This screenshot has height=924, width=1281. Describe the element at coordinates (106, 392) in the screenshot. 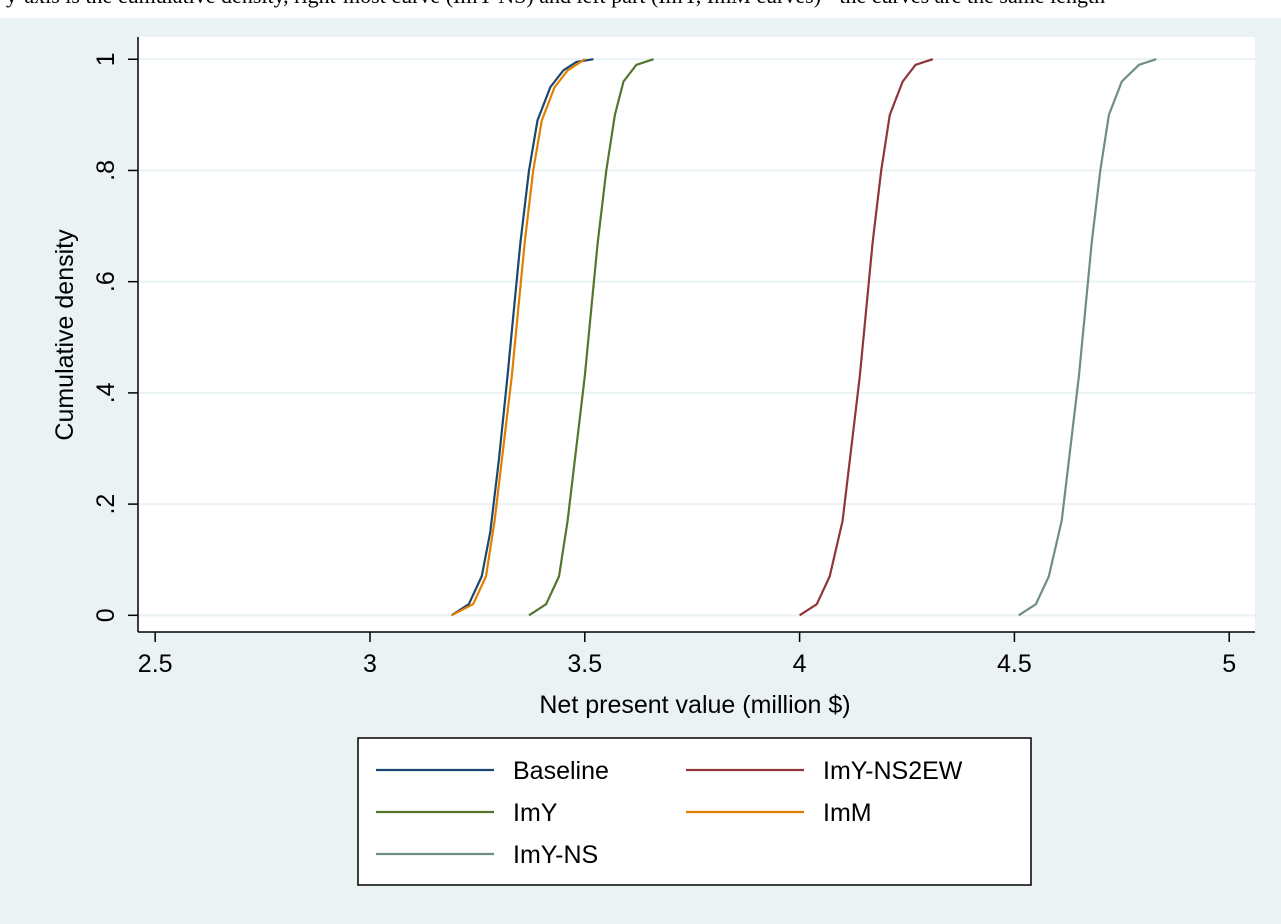

I see `y-tick-label-2: .4` at that location.